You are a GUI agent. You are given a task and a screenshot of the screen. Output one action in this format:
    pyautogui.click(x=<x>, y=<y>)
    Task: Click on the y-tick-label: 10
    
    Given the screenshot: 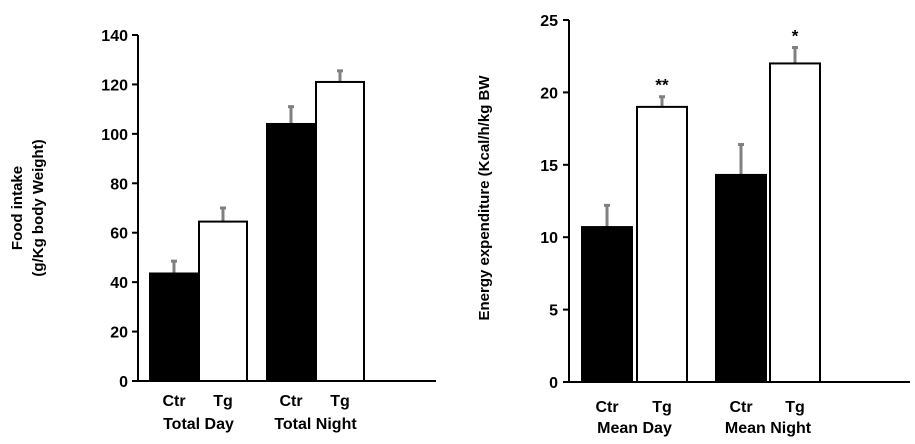 What is the action you would take?
    pyautogui.click(x=549, y=238)
    